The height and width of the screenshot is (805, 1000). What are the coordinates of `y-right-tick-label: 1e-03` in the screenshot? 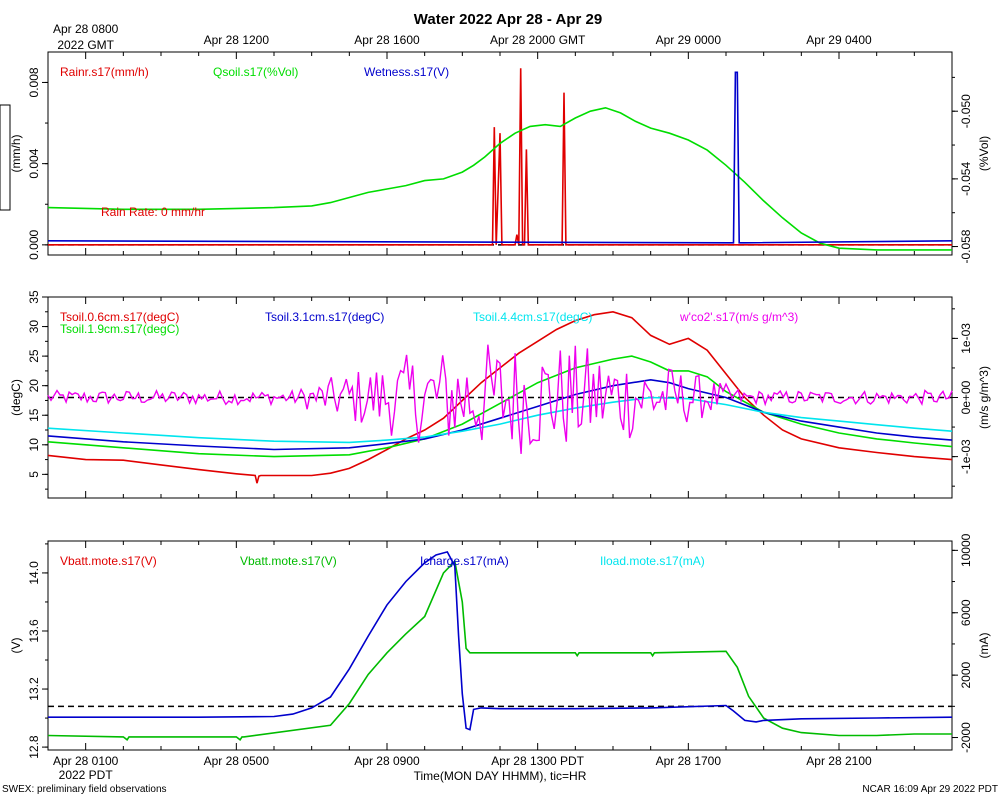 It's located at (966, 338).